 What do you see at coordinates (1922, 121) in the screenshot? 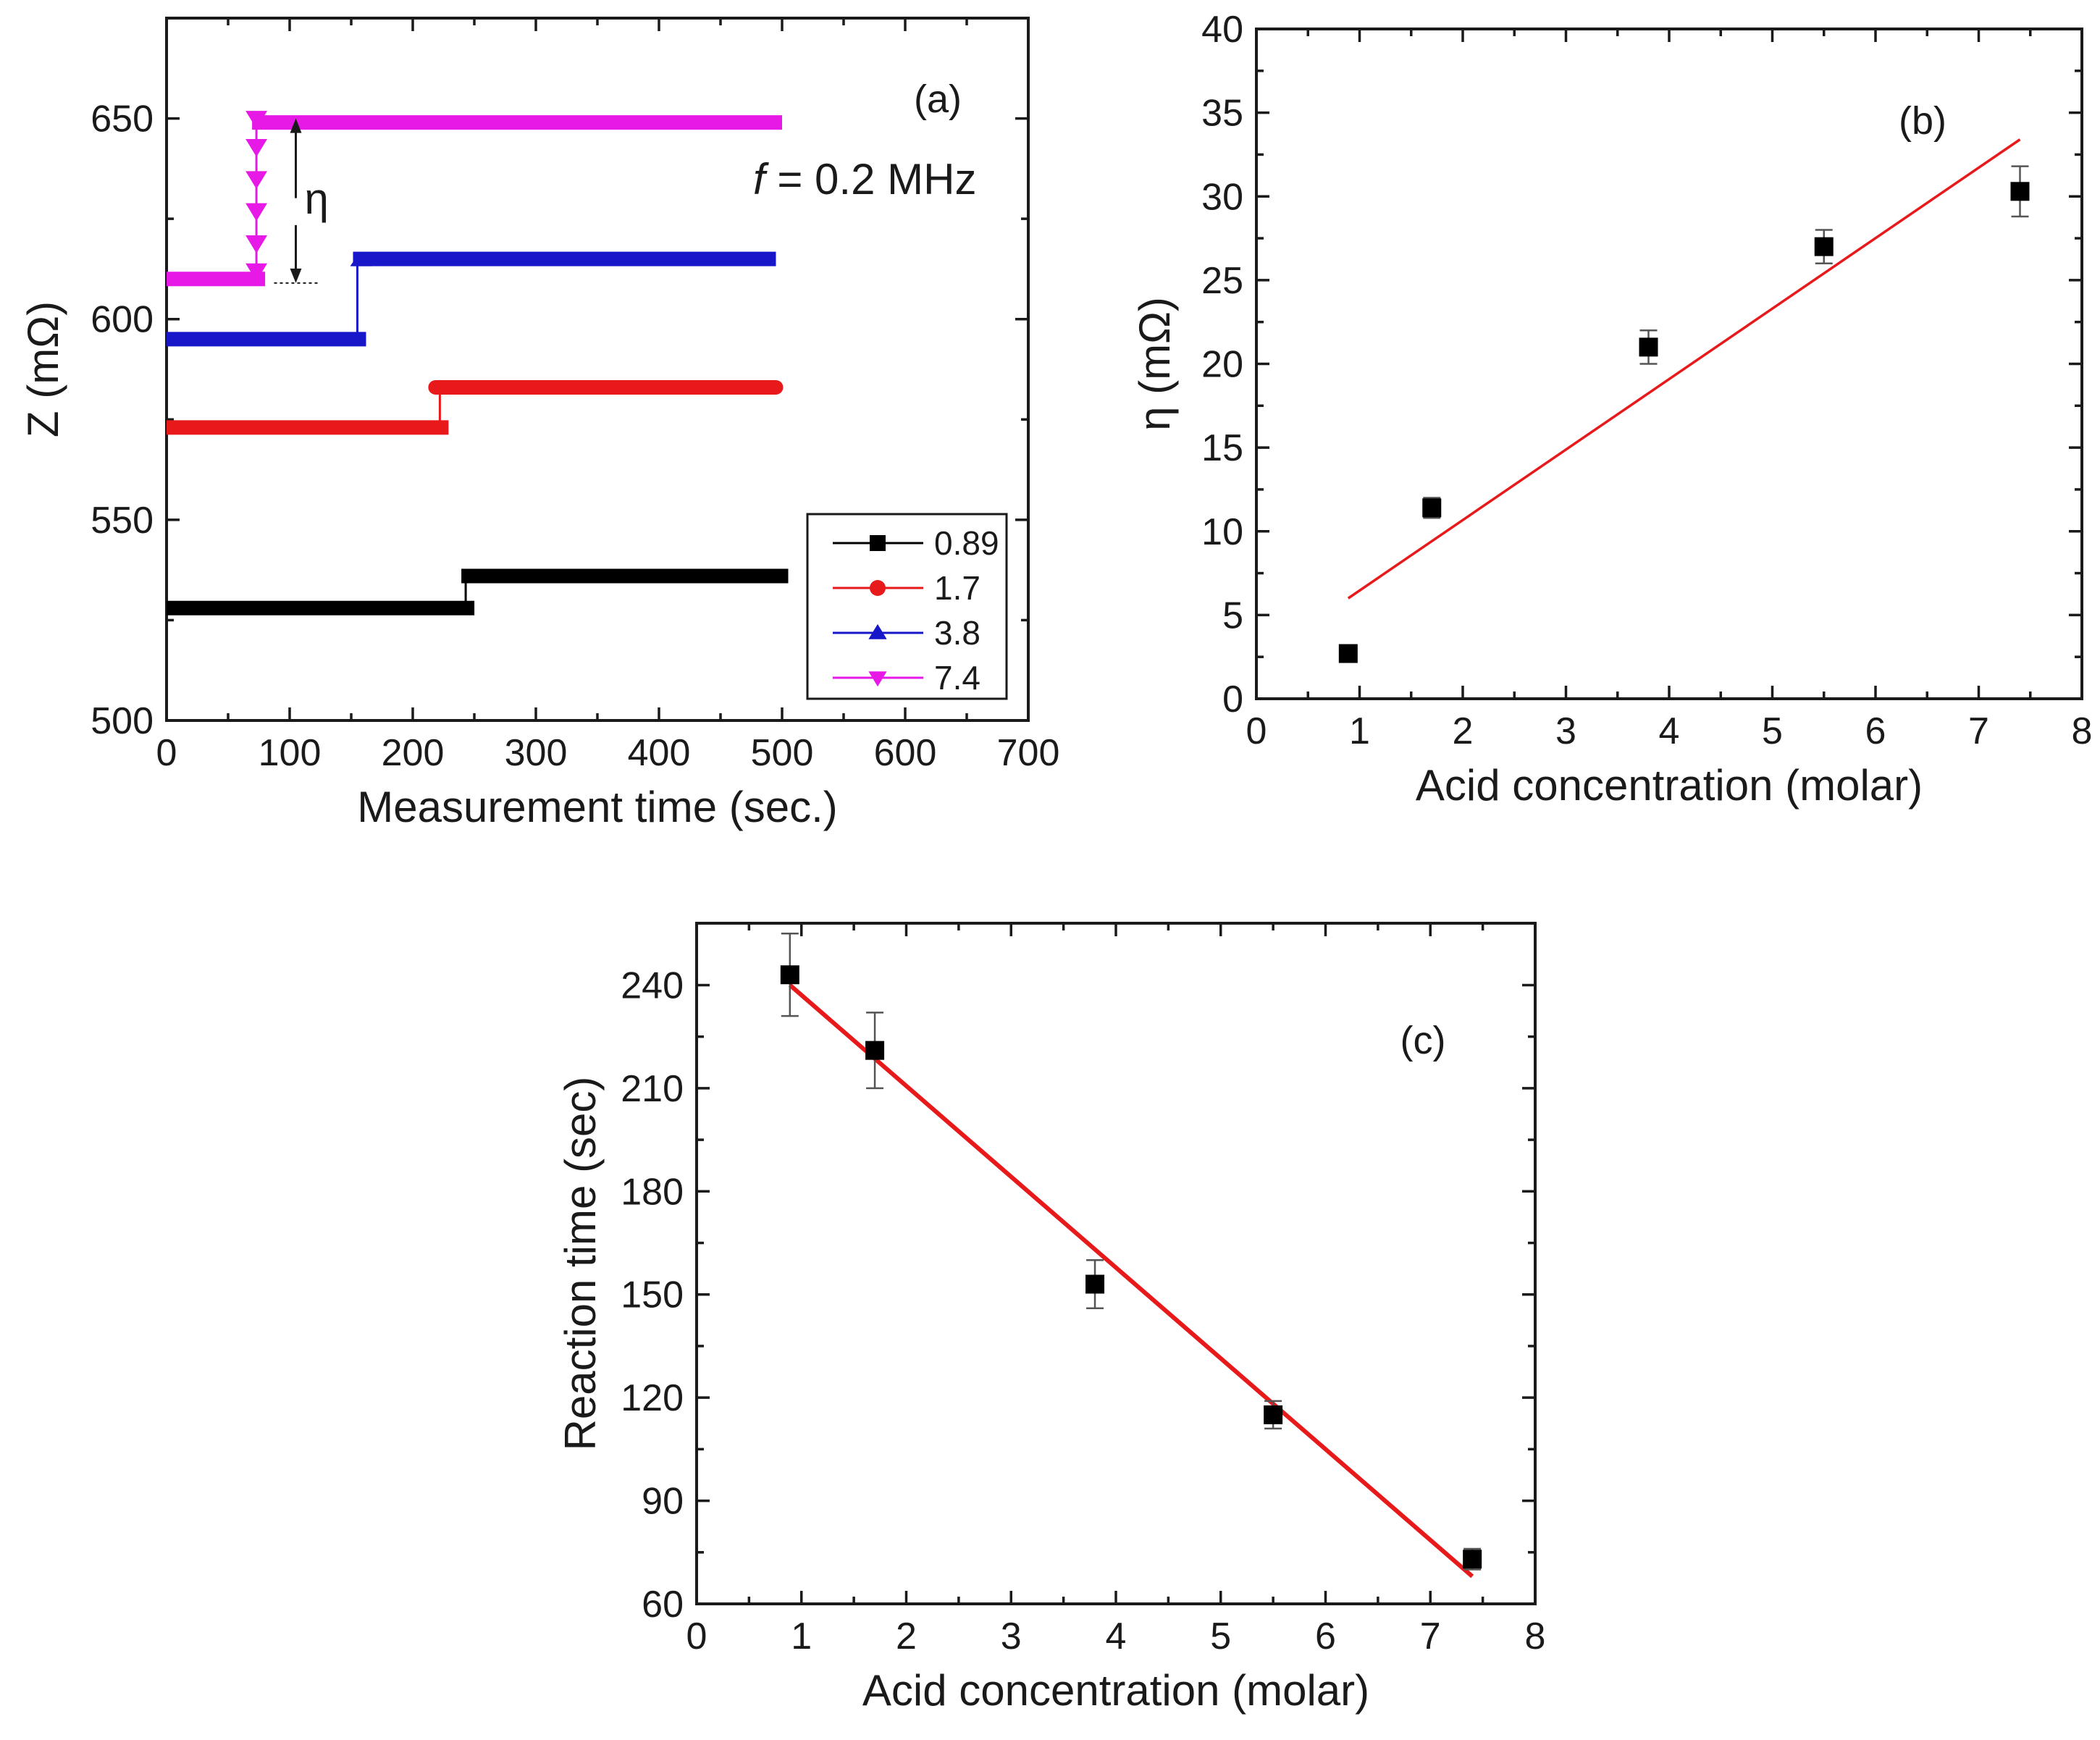
I see `panel-label: (b)` at bounding box center [1922, 121].